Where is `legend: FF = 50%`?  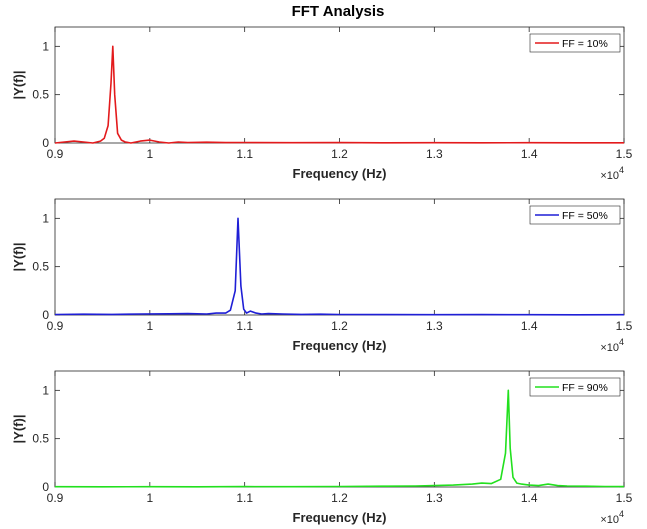 legend: FF = 50% is located at coordinates (575, 215).